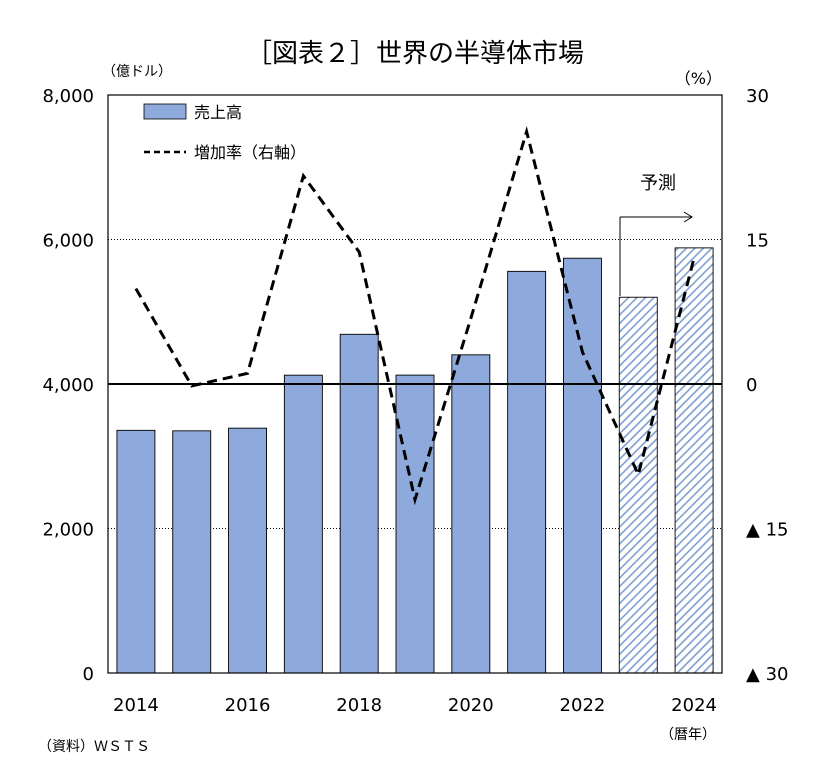 The image size is (831, 779). Describe the element at coordinates (694, 705) in the screenshot. I see `x-tick-label: 2024` at that location.